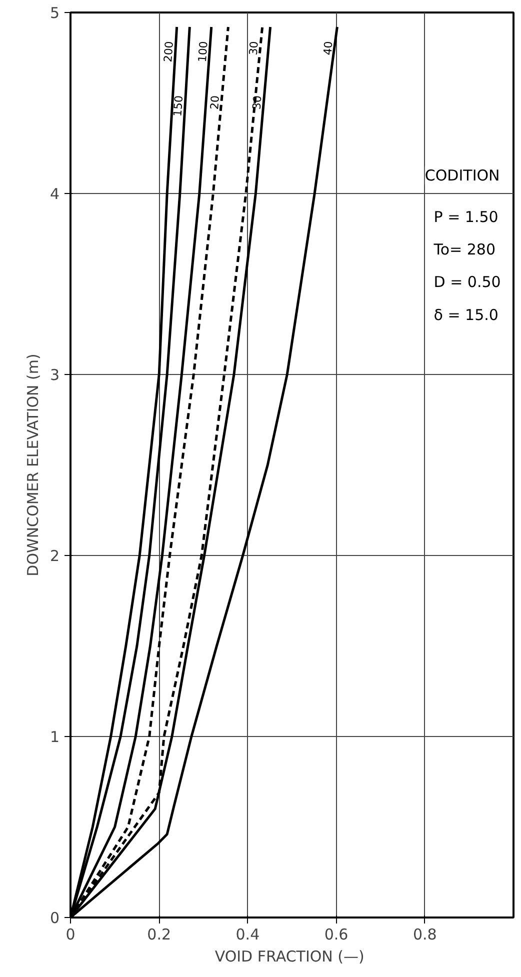  What do you see at coordinates (71, 935) in the screenshot?
I see `x-tick-label: 0` at bounding box center [71, 935].